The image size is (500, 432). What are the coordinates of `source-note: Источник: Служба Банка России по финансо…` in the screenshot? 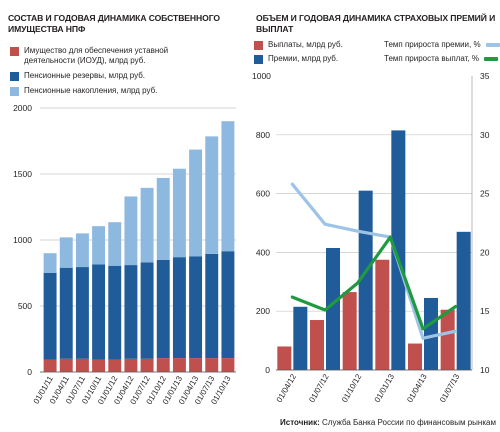 It's located at (388, 422).